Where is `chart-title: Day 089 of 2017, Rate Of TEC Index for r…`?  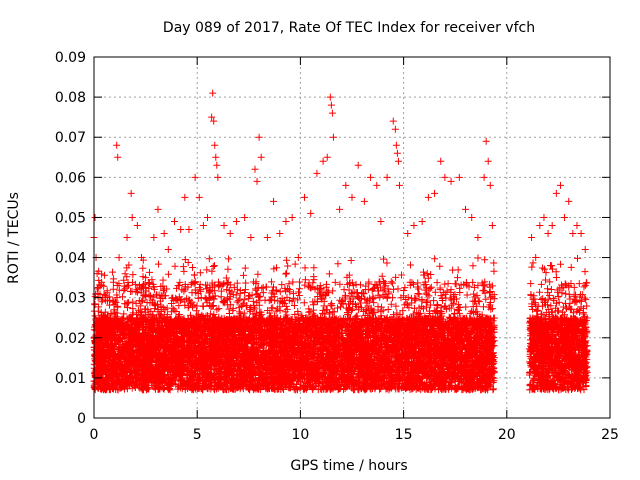 chart-title: Day 089 of 2017, Rate Of TEC Index for r… is located at coordinates (349, 28).